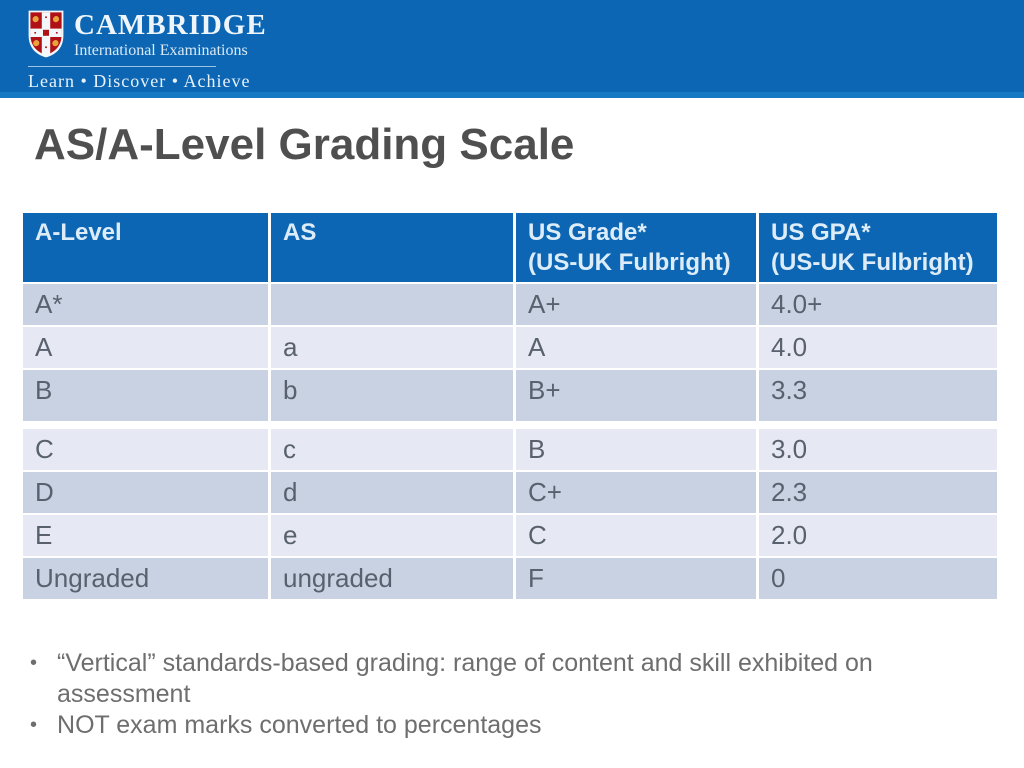 The width and height of the screenshot is (1024, 768). Describe the element at coordinates (878, 578) in the screenshot. I see `cell-us-gpa: 0` at that location.